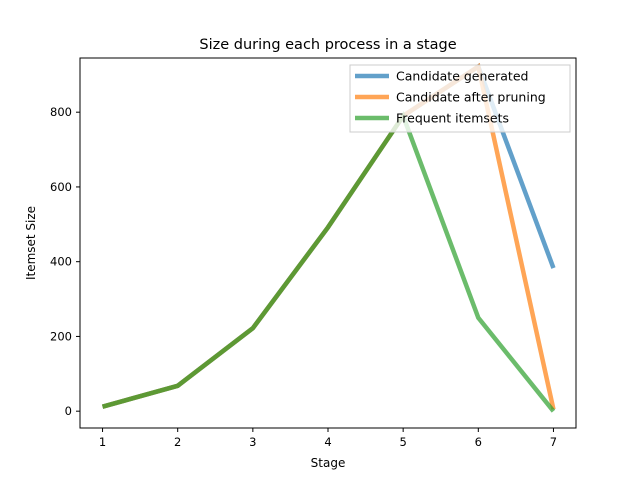  What do you see at coordinates (327, 45) in the screenshot?
I see `chart-title: Size during each process in a stage` at bounding box center [327, 45].